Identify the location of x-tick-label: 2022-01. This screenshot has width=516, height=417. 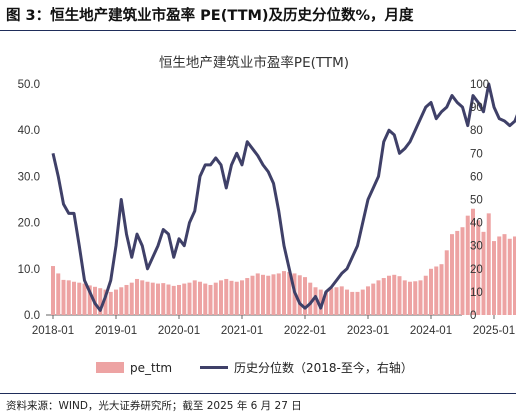
(305, 331).